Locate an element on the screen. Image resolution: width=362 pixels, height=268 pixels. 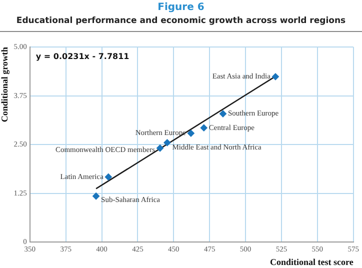
x-axis-title: Conditional test score is located at coordinates (312, 261).